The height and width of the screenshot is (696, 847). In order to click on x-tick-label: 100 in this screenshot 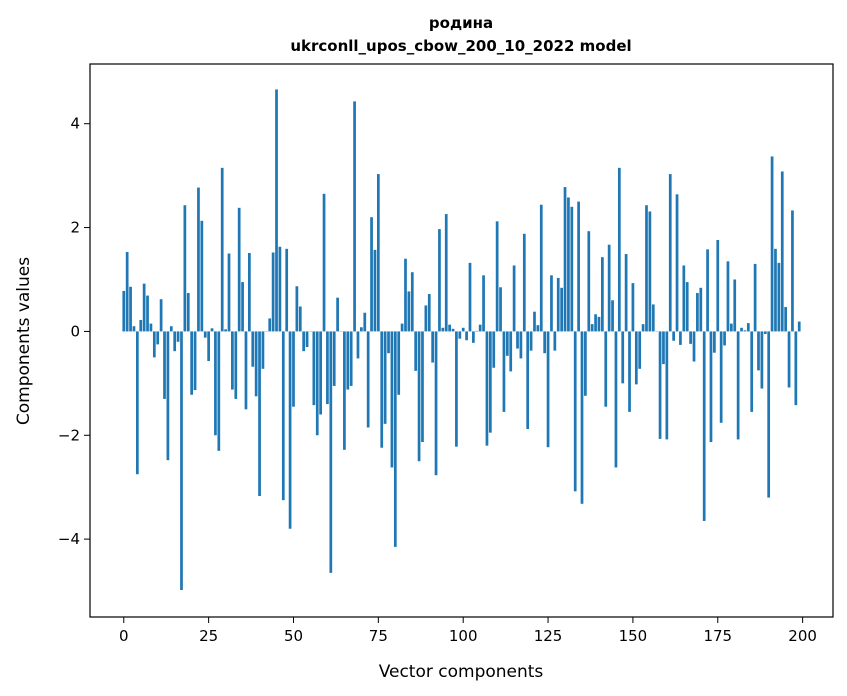, I will do `click(463, 636)`.